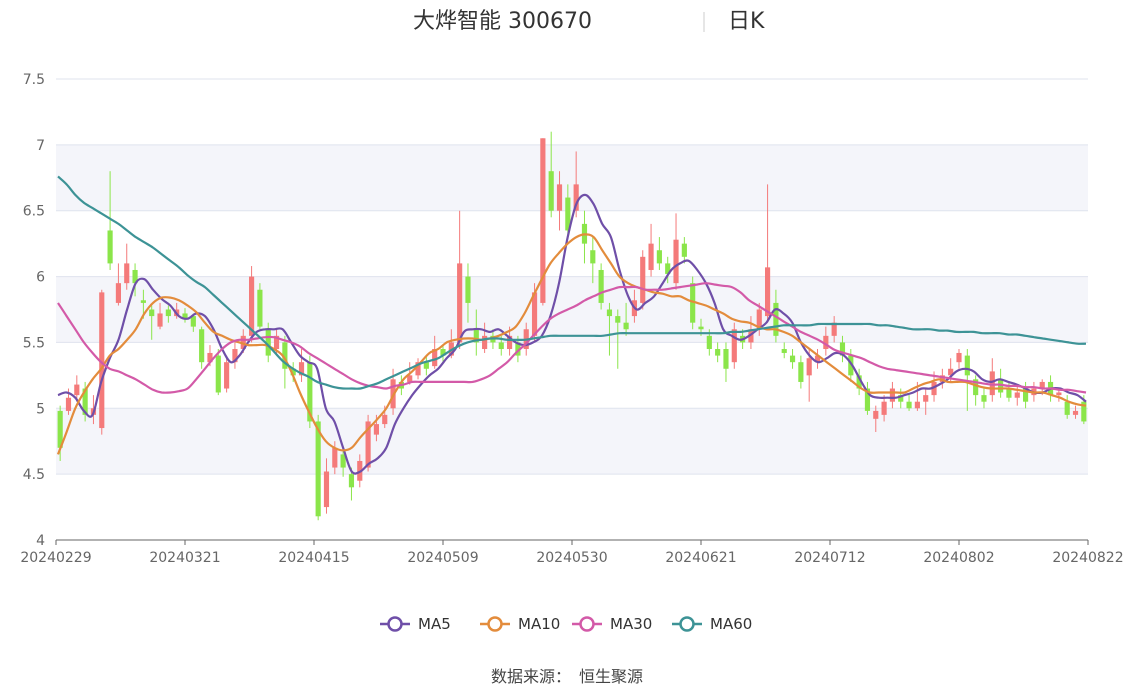 This screenshot has width=1134, height=689. What do you see at coordinates (184, 558) in the screenshot?
I see `x-tick-label: 20240321` at bounding box center [184, 558].